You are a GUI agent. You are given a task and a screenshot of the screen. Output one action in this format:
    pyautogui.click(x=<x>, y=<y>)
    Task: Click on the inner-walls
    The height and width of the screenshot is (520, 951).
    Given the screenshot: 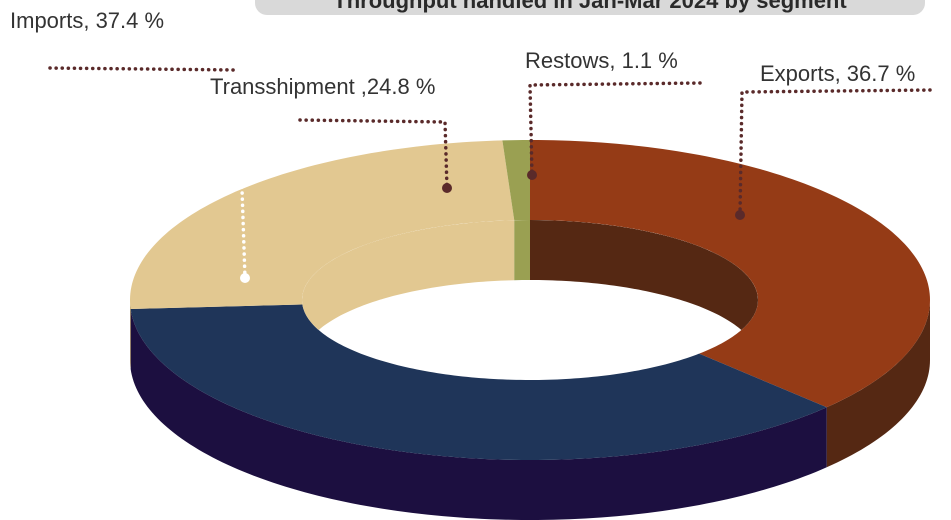 What is the action you would take?
    pyautogui.click(x=530, y=290)
    